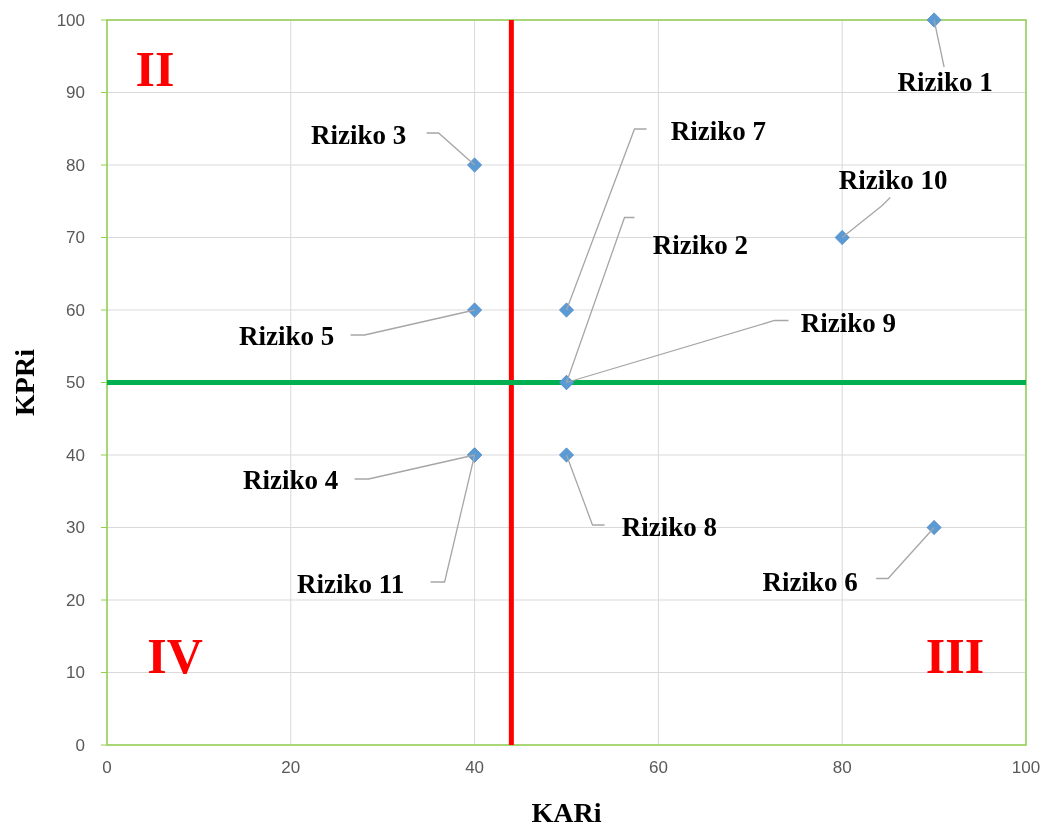  I want to click on y-tick-label: 100, so click(70, 20).